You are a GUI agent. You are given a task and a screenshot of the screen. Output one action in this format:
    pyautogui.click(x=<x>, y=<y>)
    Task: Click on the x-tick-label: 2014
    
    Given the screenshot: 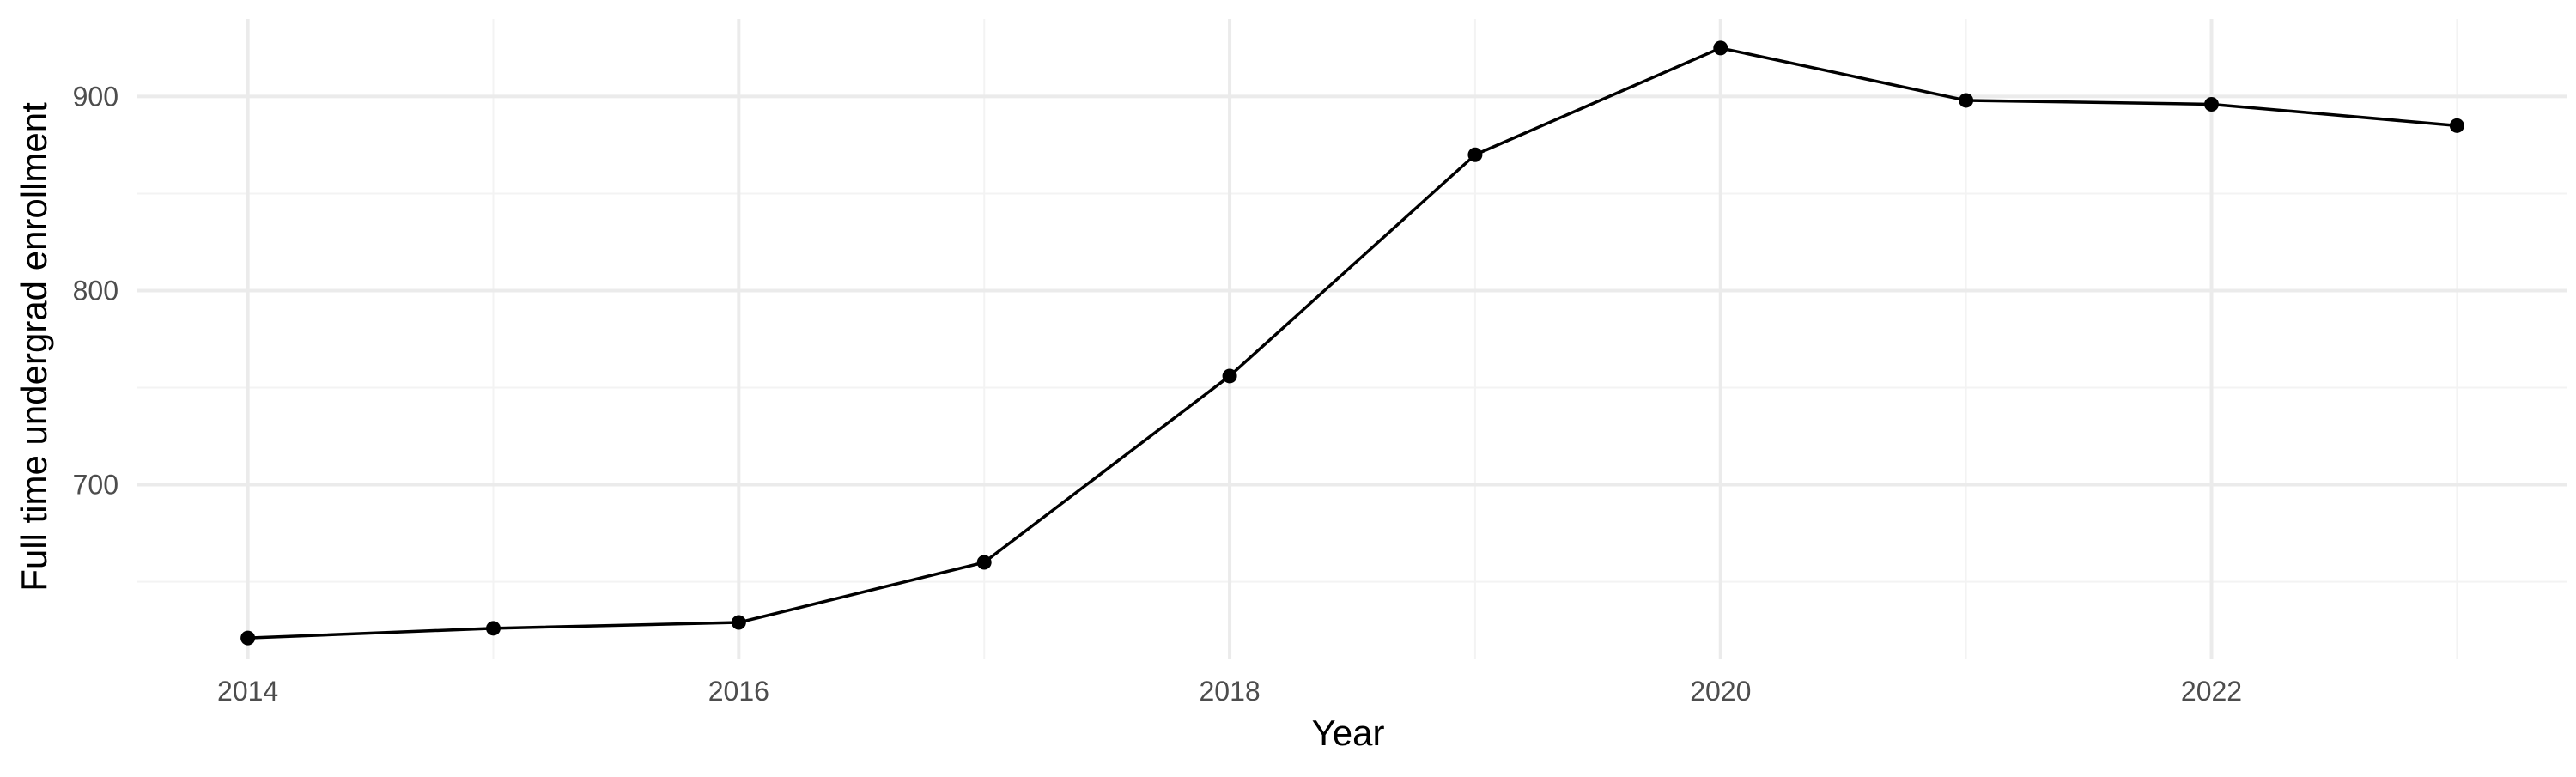 What is the action you would take?
    pyautogui.click(x=248, y=691)
    